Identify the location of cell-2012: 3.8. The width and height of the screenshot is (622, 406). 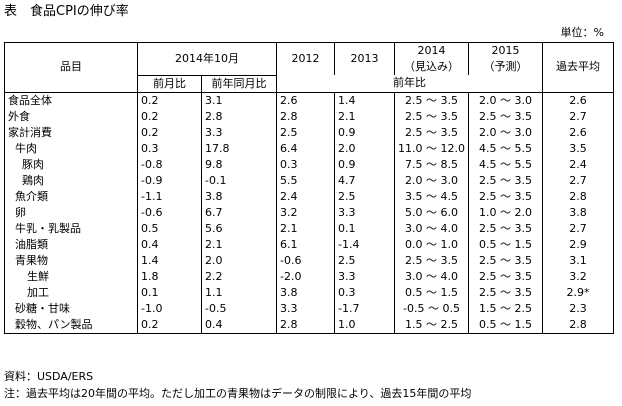
(305, 292).